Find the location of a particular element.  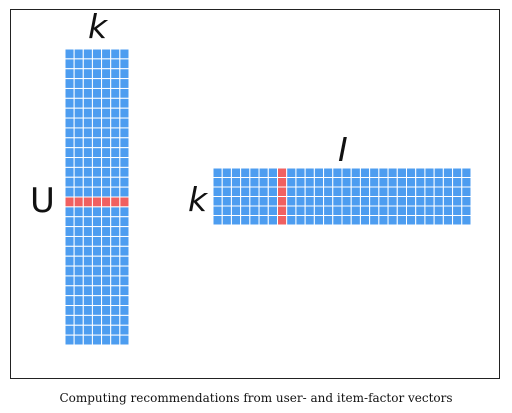

label-k-top: k is located at coordinates (97, 26).